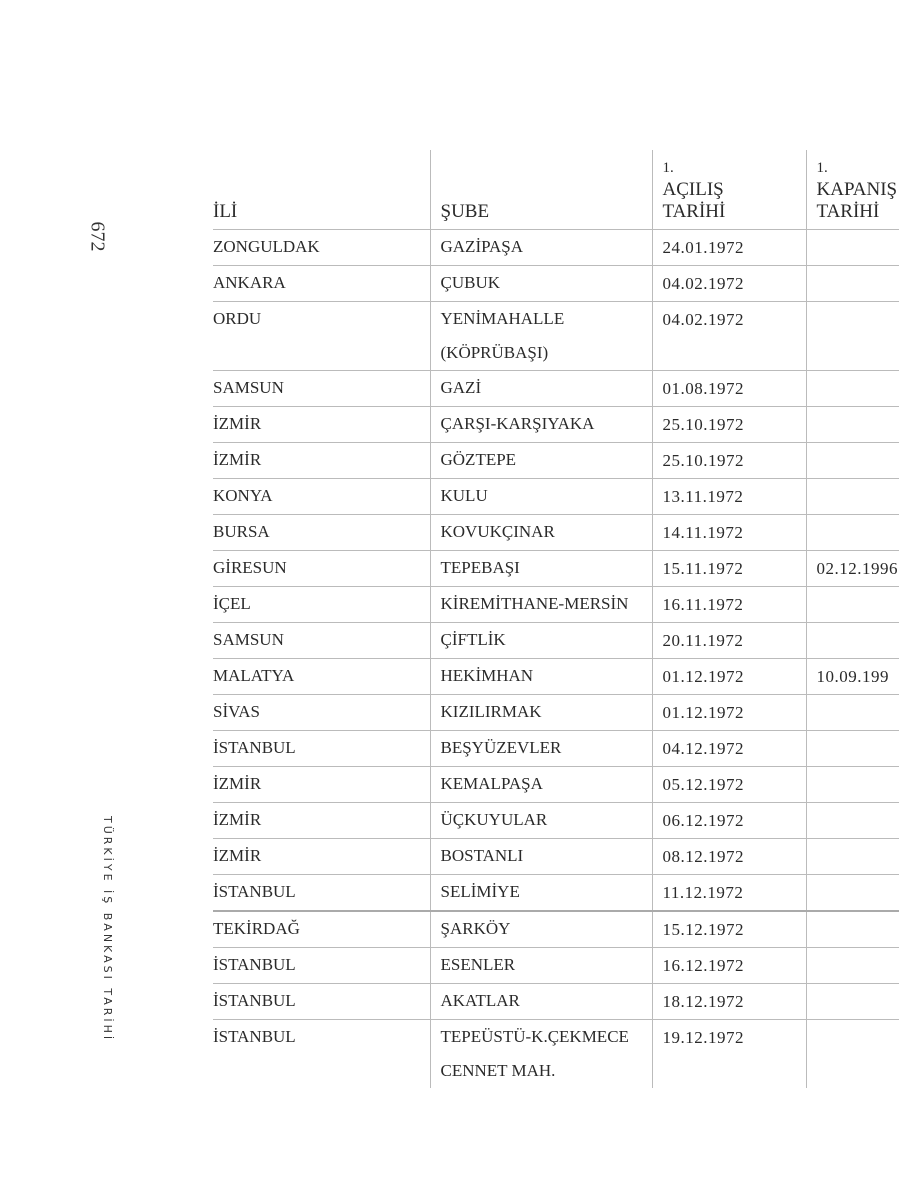  I want to click on table-row: SAMSUN ÇİFTLİK 20.11.1972, so click(556, 639).